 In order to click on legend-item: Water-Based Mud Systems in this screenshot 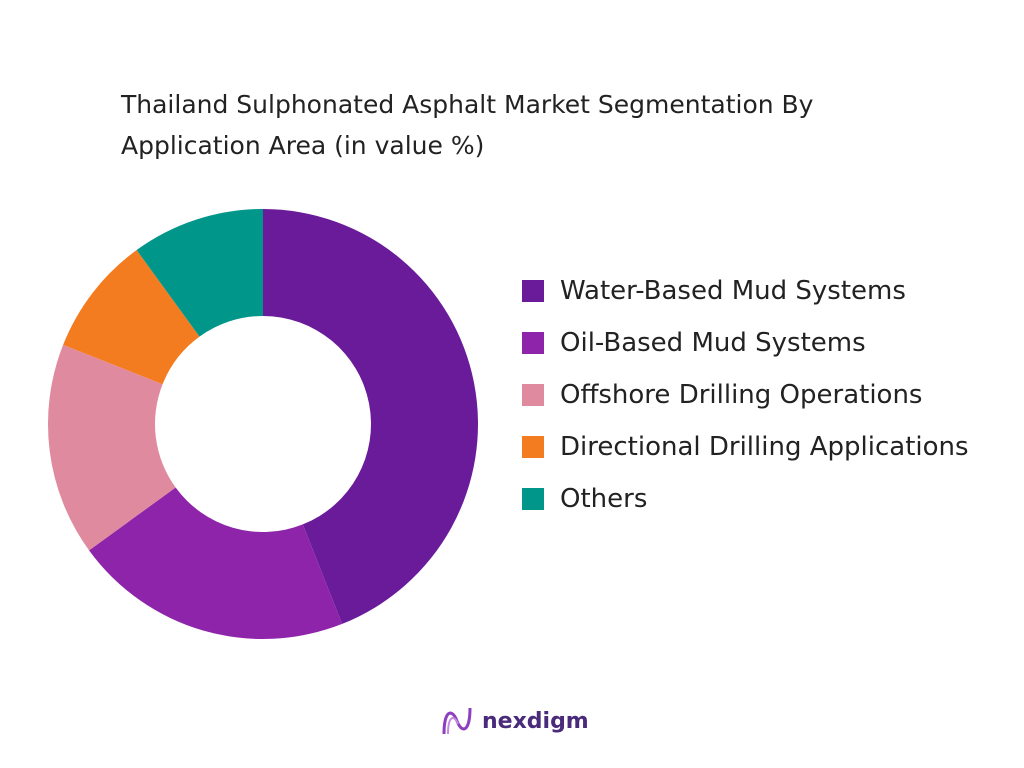, I will do `click(761, 291)`.